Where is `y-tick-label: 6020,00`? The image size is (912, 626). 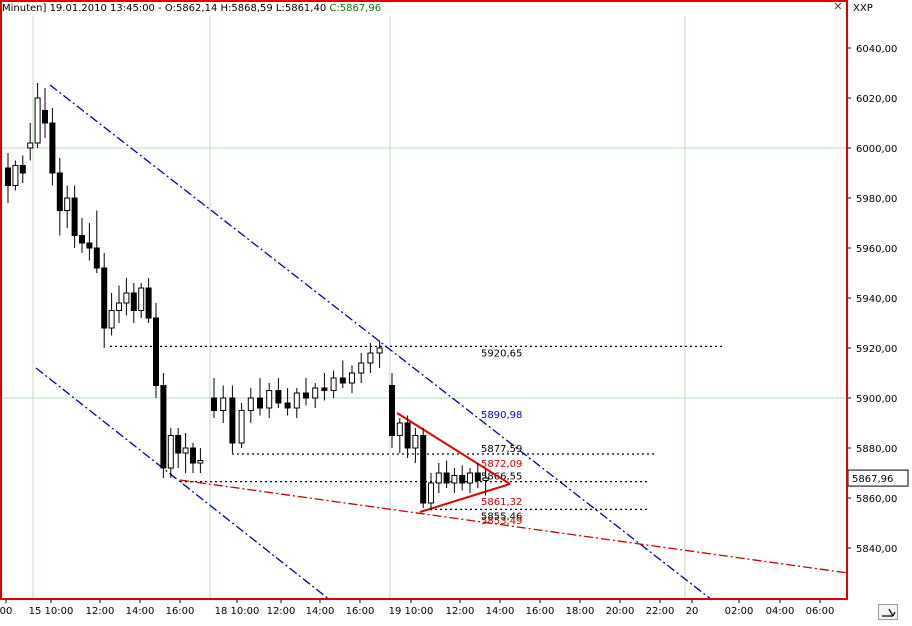 y-tick-label: 6020,00 is located at coordinates (876, 99).